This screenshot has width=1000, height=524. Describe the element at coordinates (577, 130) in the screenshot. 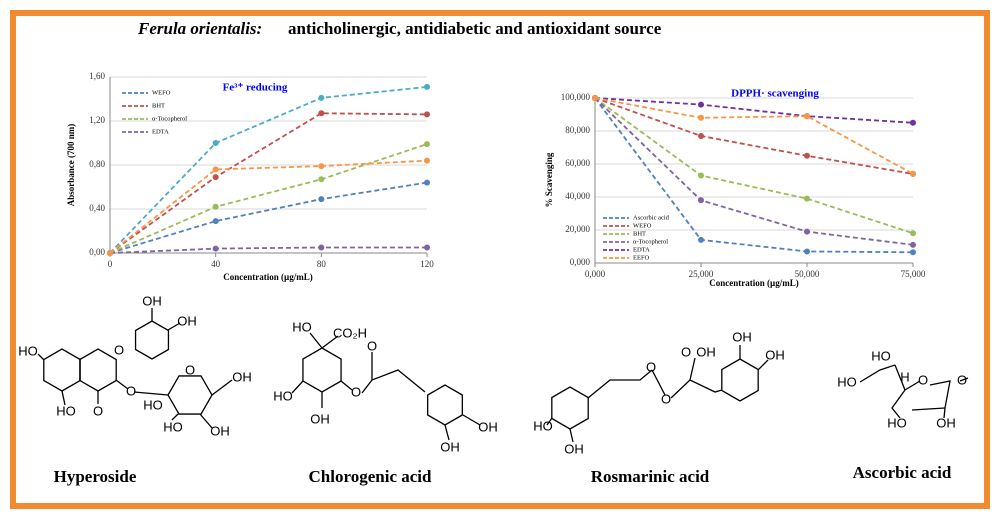

I see `y-tick-label: 80,000` at that location.